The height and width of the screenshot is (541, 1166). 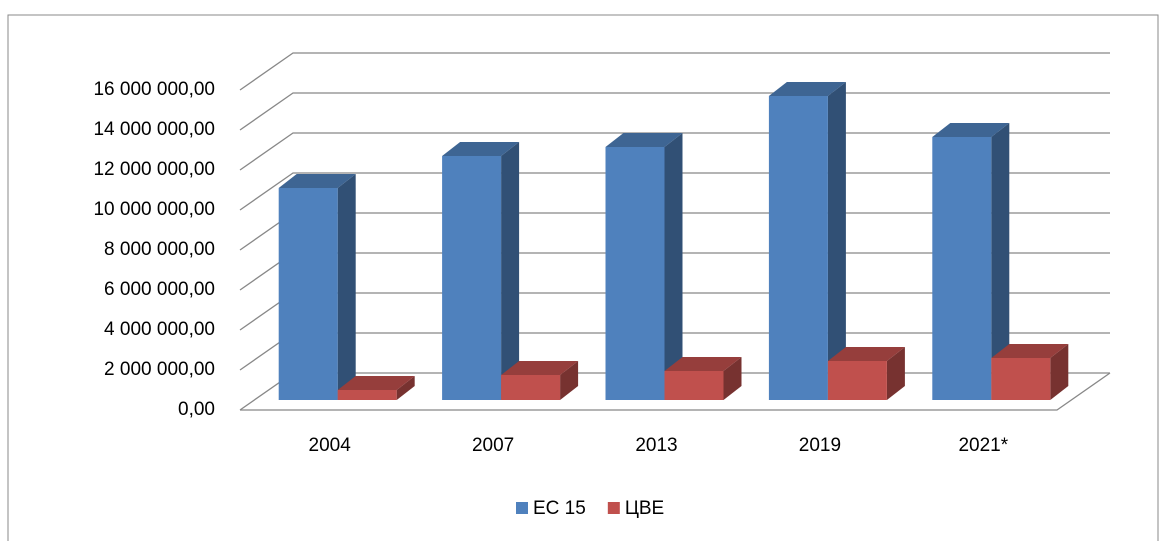 I want to click on legend-label: ЦВЕ, so click(x=644, y=508).